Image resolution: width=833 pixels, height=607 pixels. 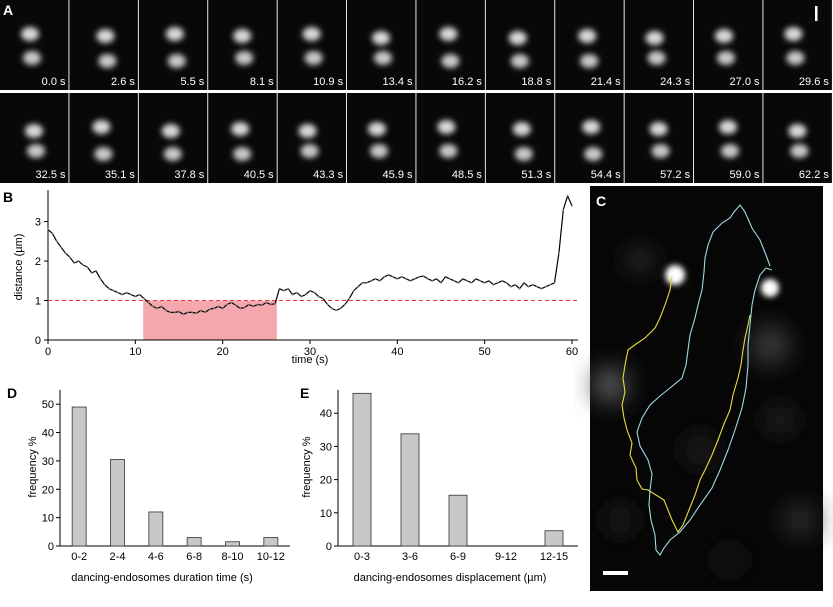 I want to click on frame-time-label: 51.3 s, so click(x=536, y=175).